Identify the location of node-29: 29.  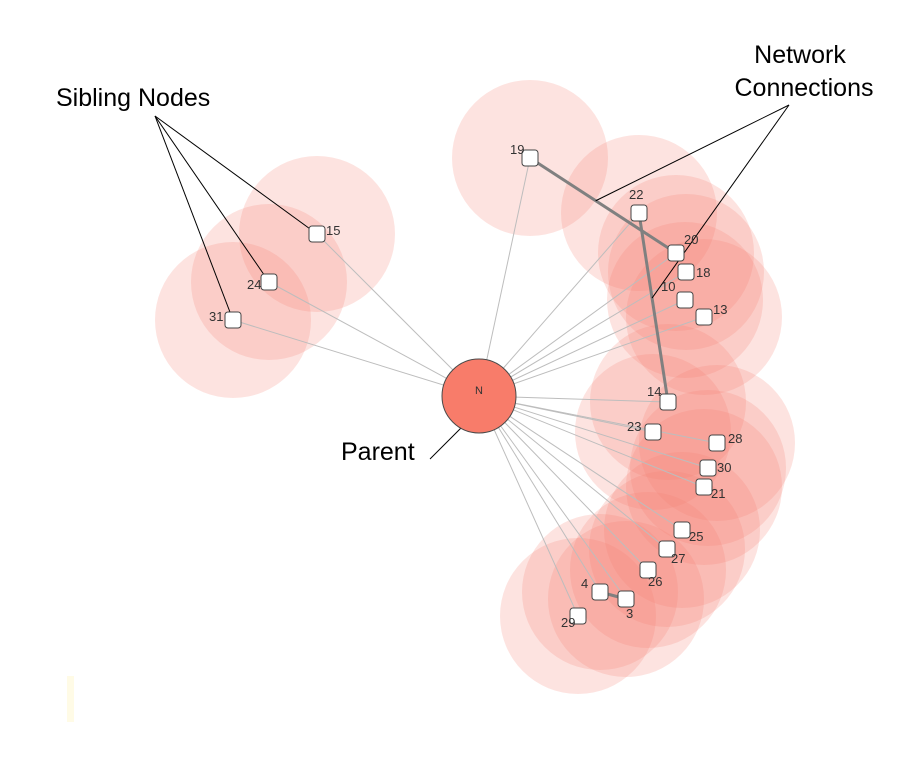
(574, 618).